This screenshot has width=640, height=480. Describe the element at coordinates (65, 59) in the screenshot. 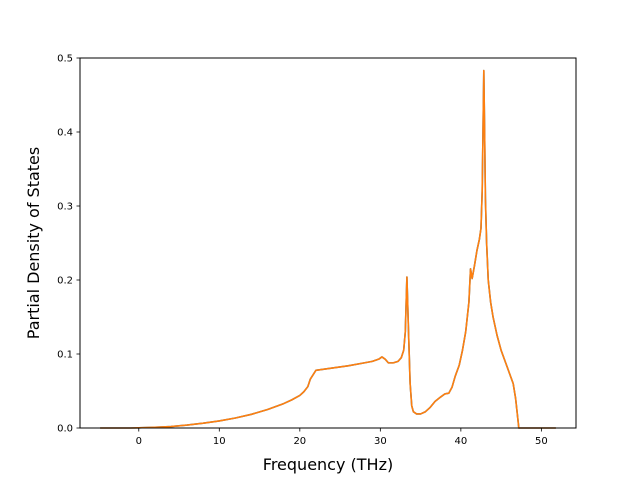

I see `y-tick-label: 0.5` at that location.